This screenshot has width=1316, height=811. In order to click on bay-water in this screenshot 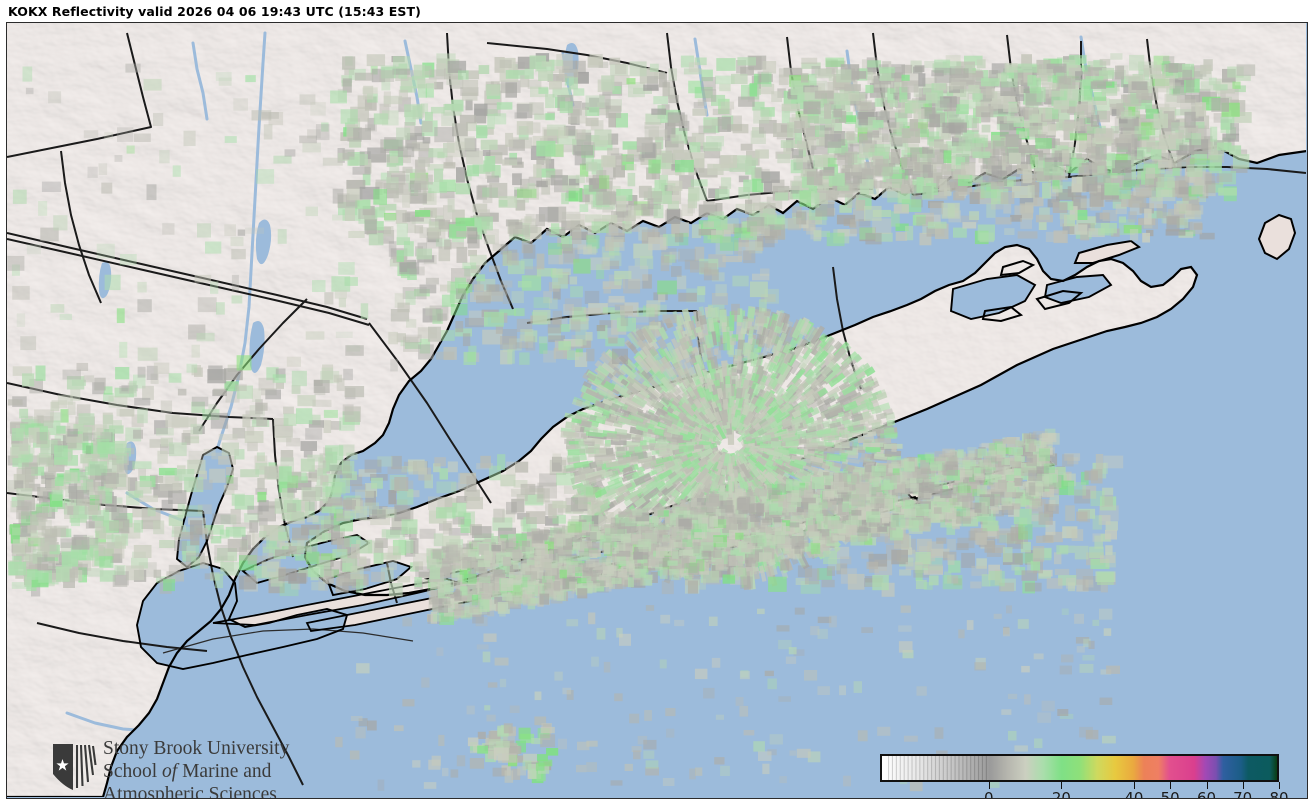, I will do `click(993, 297)`.